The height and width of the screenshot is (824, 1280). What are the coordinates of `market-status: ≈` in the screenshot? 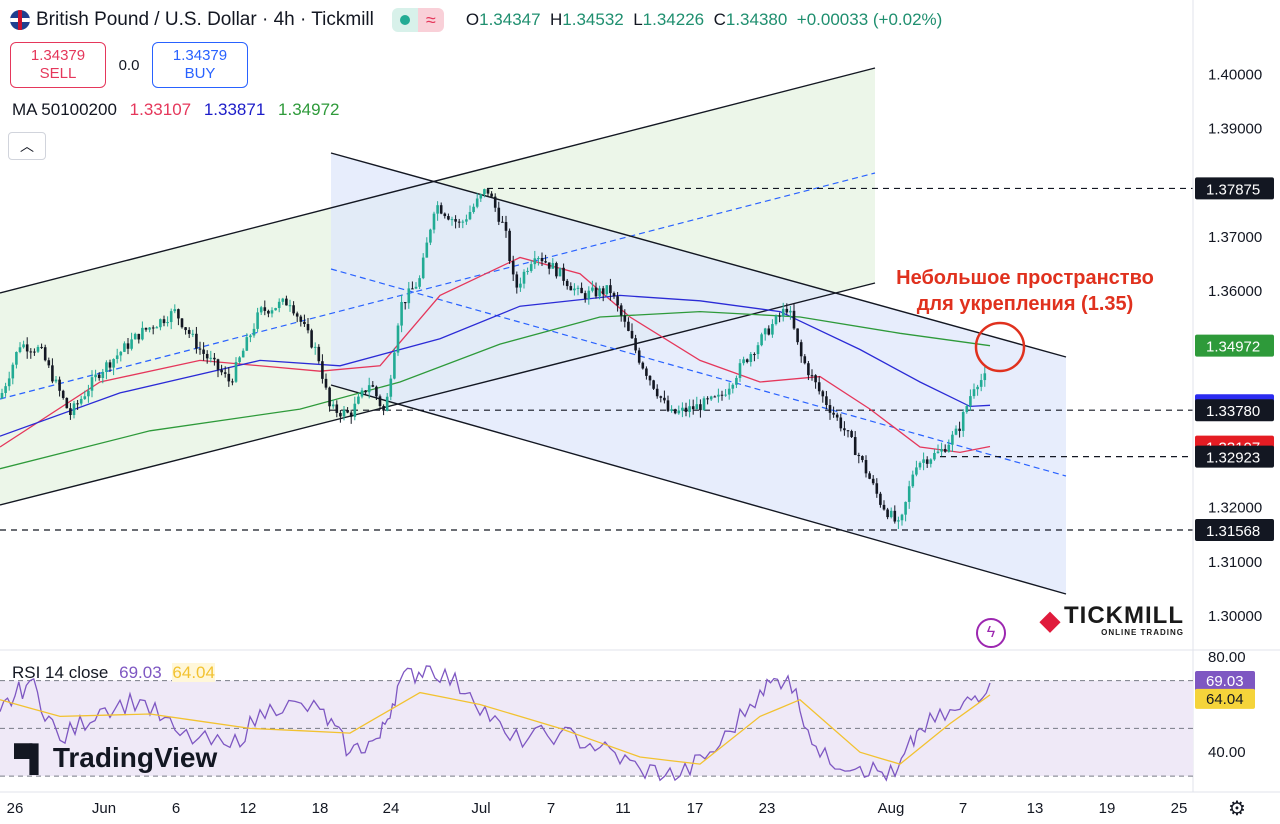 It's located at (417, 20).